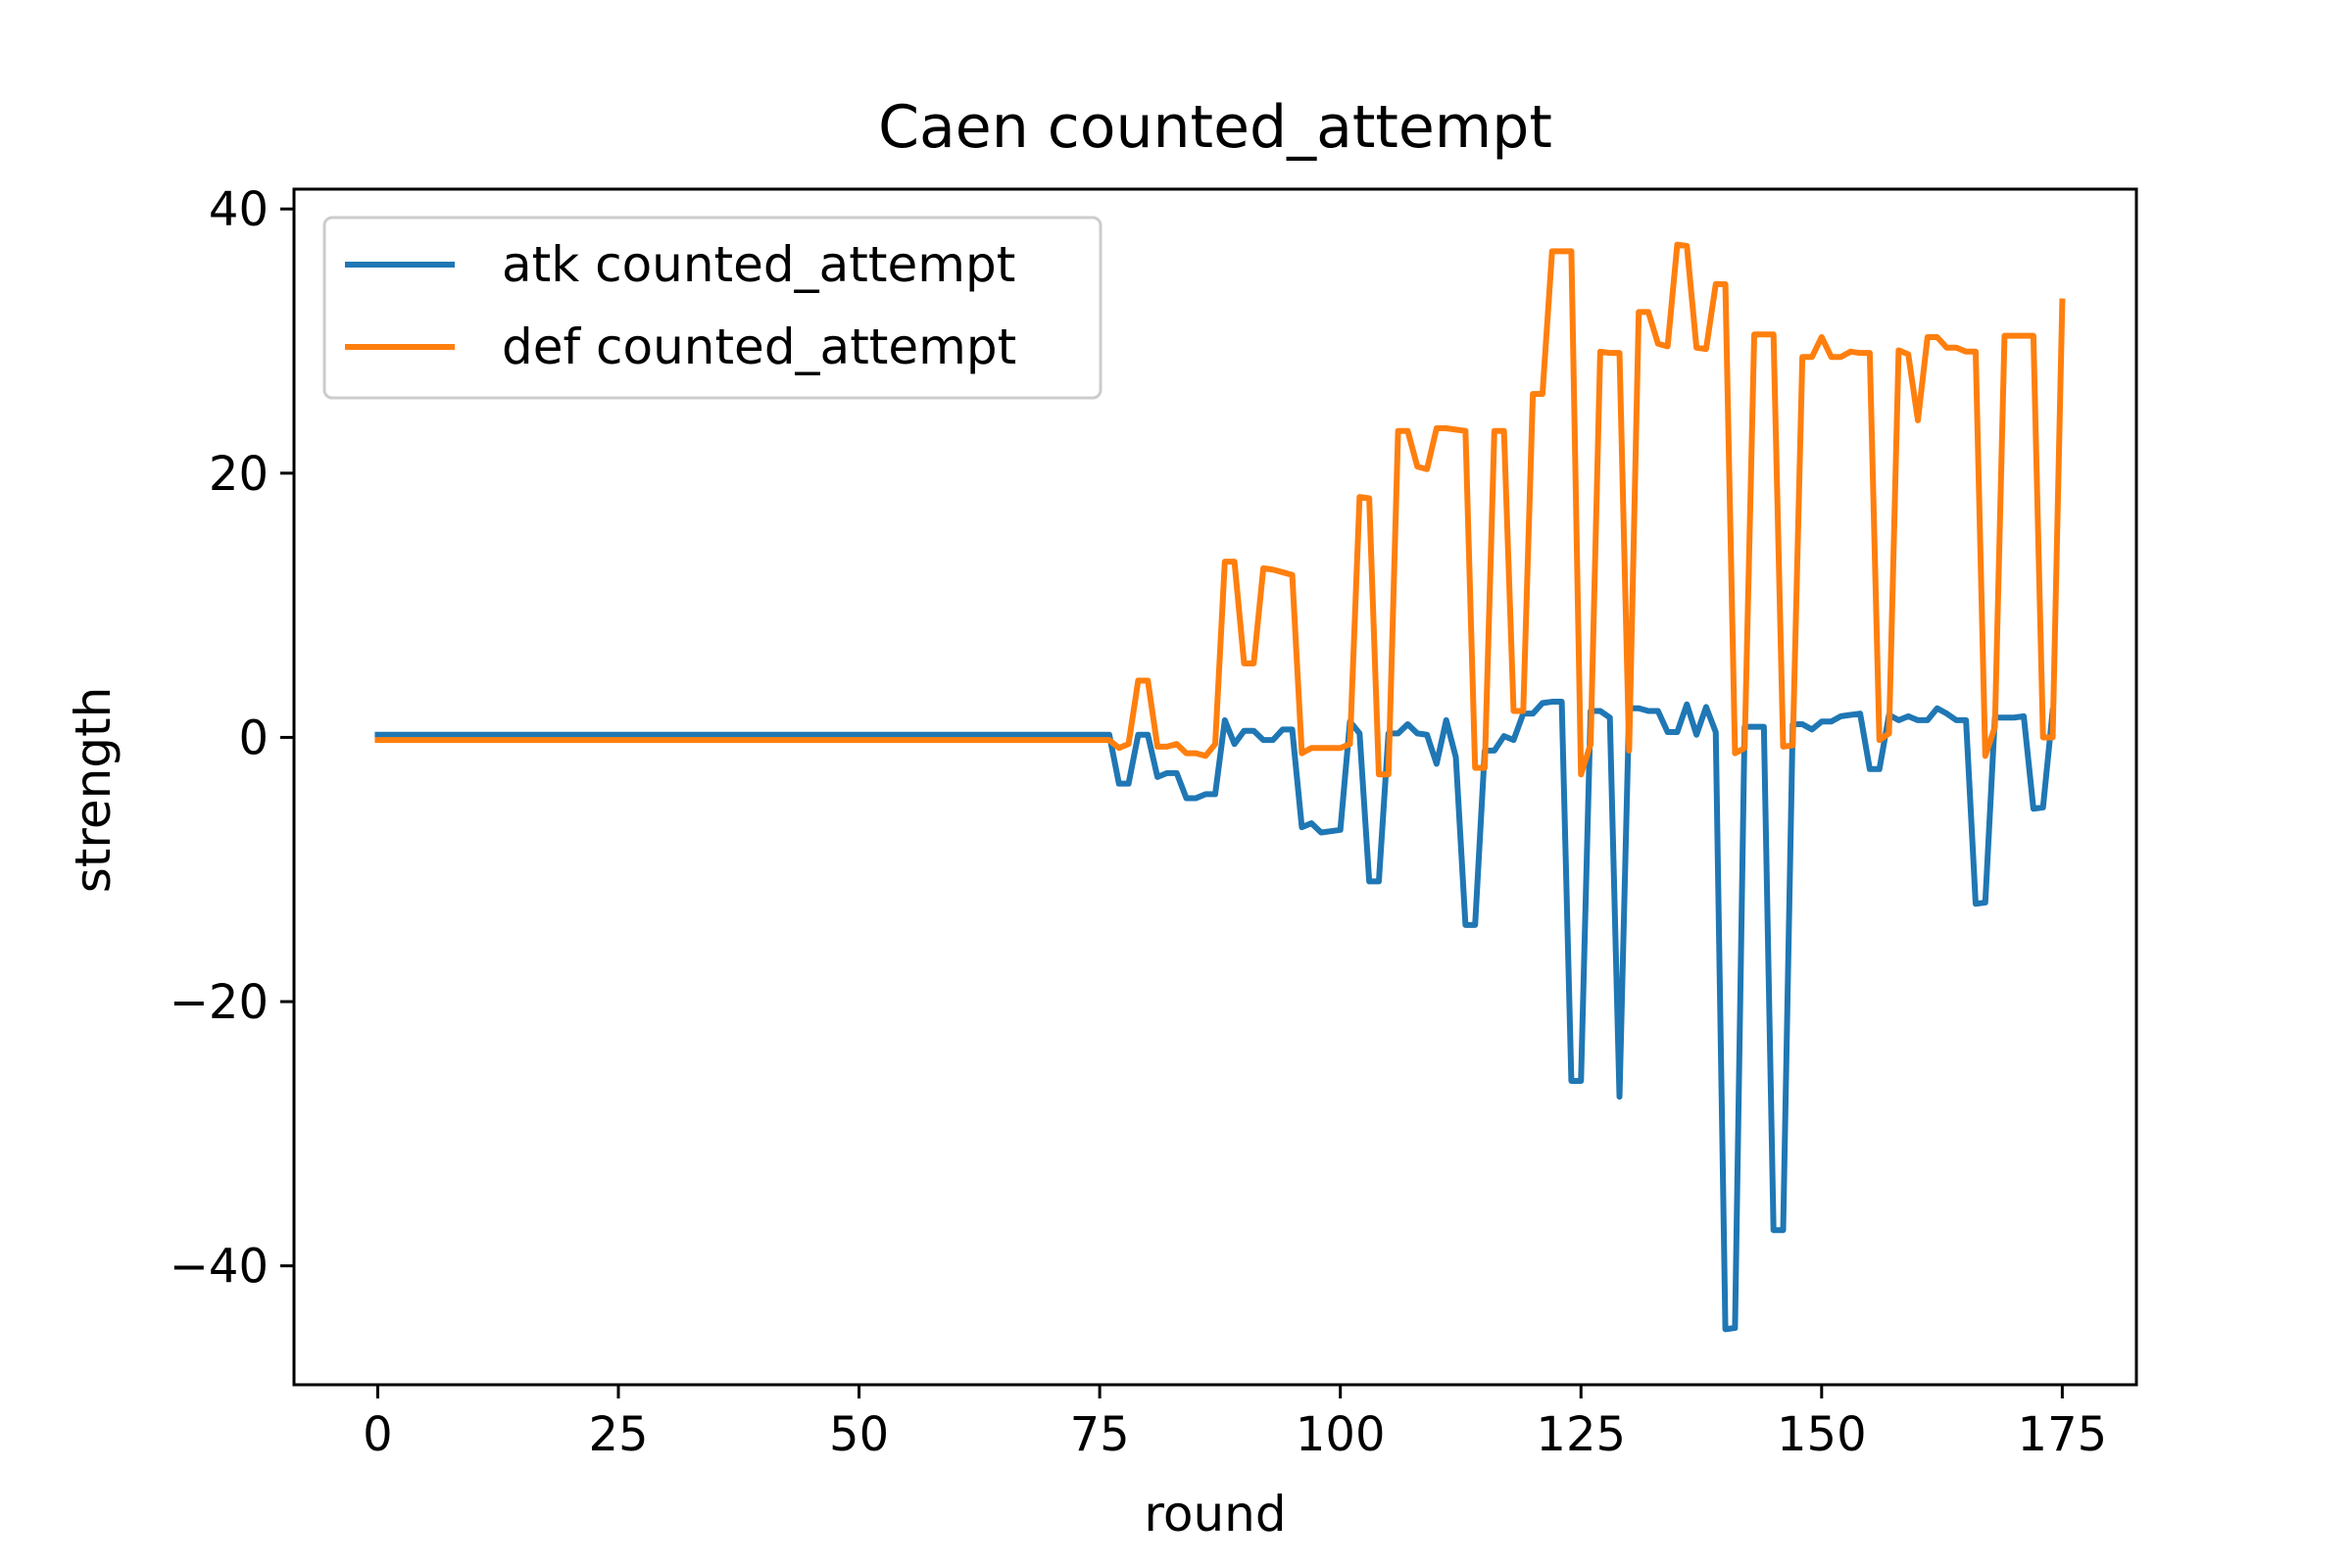  I want to click on x-axis-label: round, so click(1215, 1514).